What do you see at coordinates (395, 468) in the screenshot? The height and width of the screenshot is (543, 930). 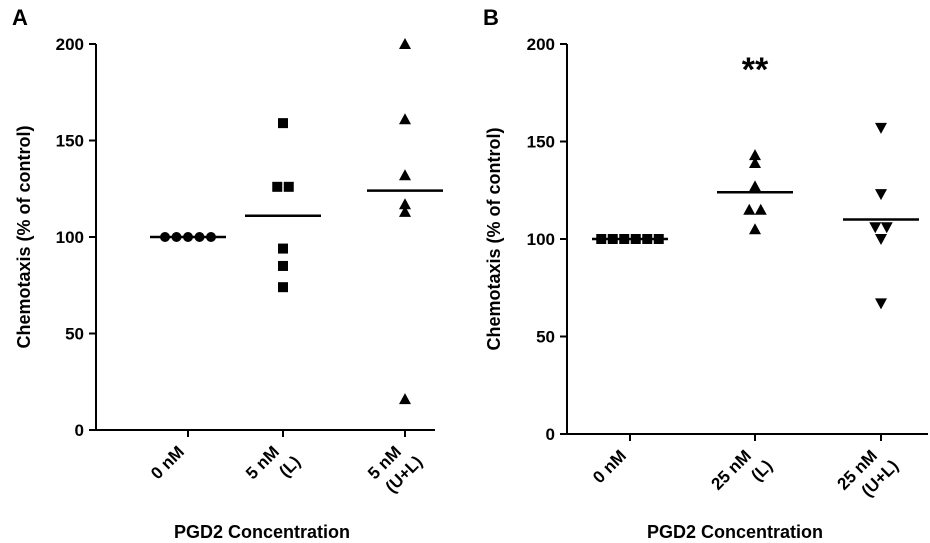 I see `x-tick-label: 5 nM(U+L)` at bounding box center [395, 468].